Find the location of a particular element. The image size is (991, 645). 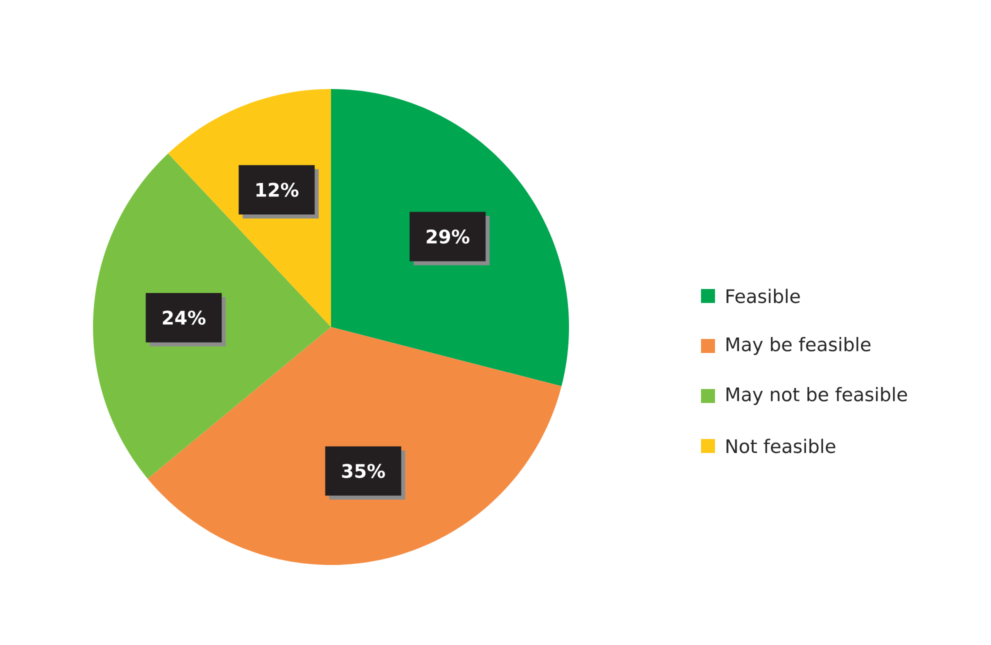

legend-label: Not feasible is located at coordinates (781, 446).